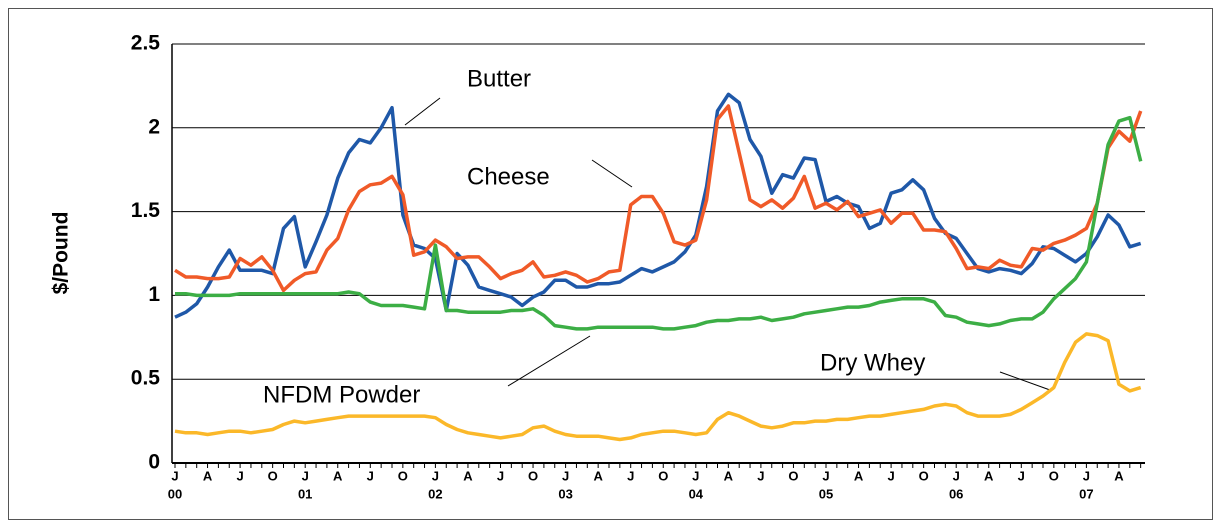 This screenshot has height=527, width=1221. Describe the element at coordinates (1086, 493) in the screenshot. I see `year-label: 07` at that location.